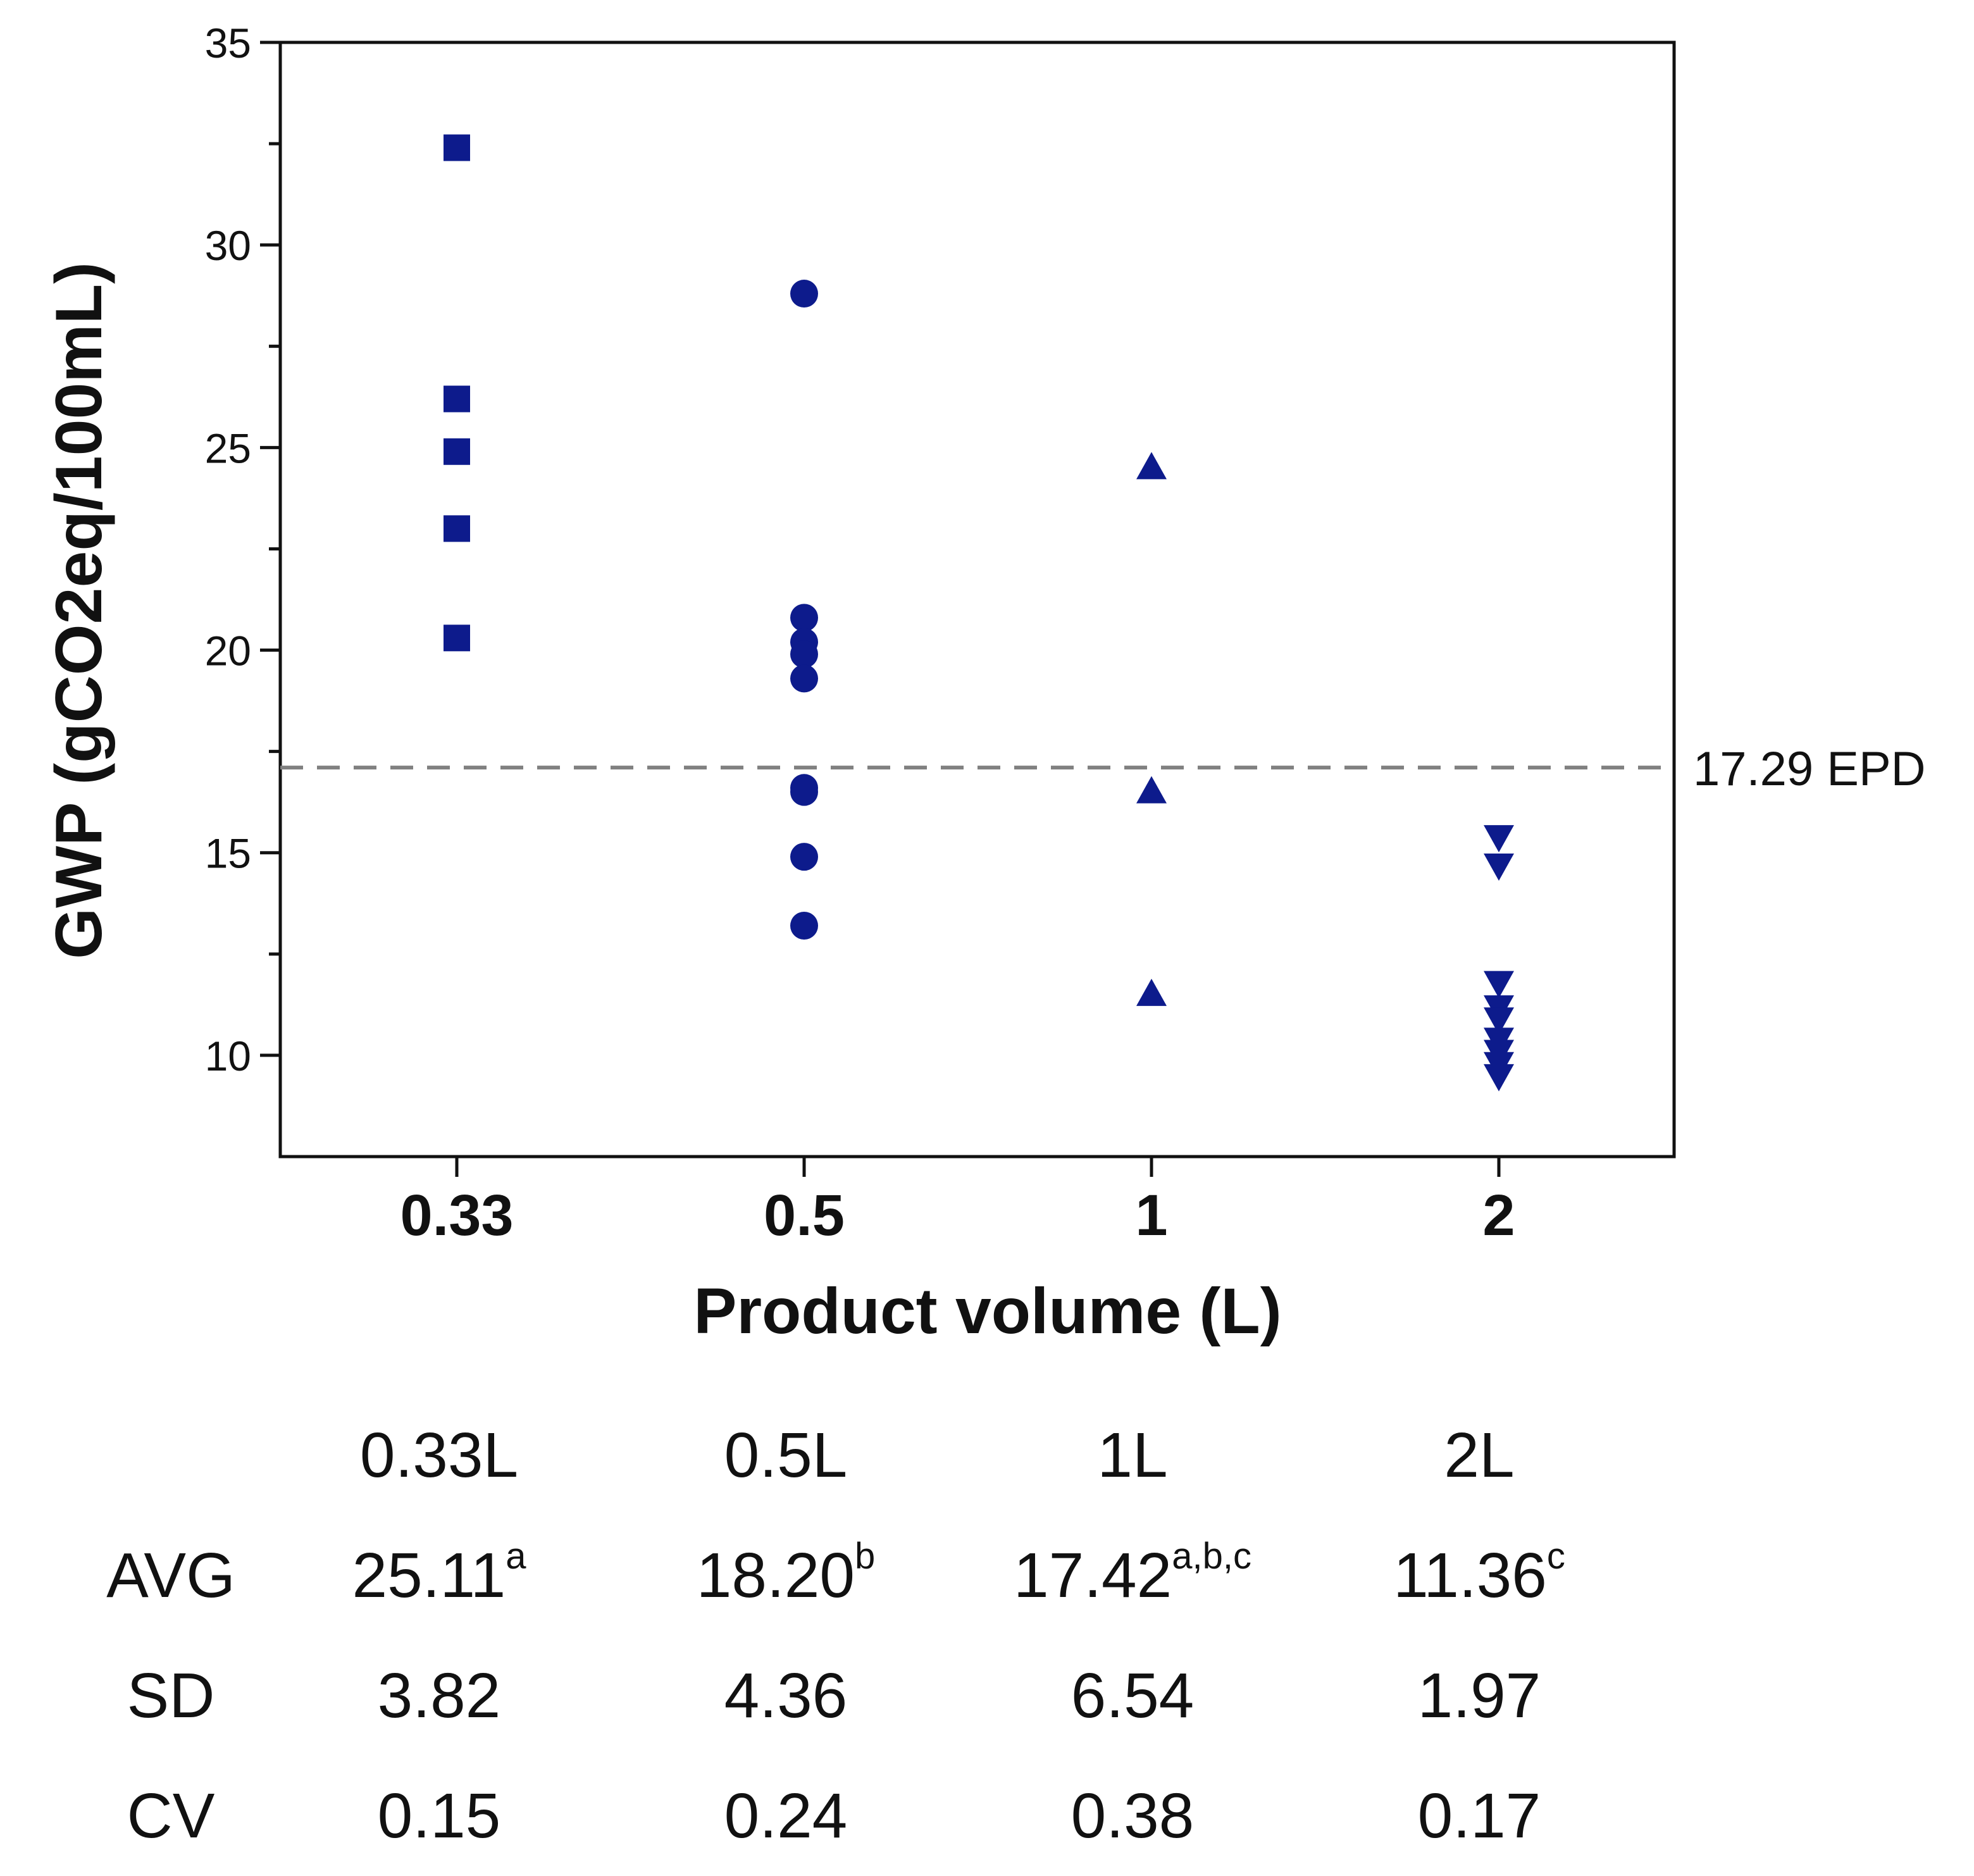  I want to click on x-tick-label: 2, so click(1498, 1216).